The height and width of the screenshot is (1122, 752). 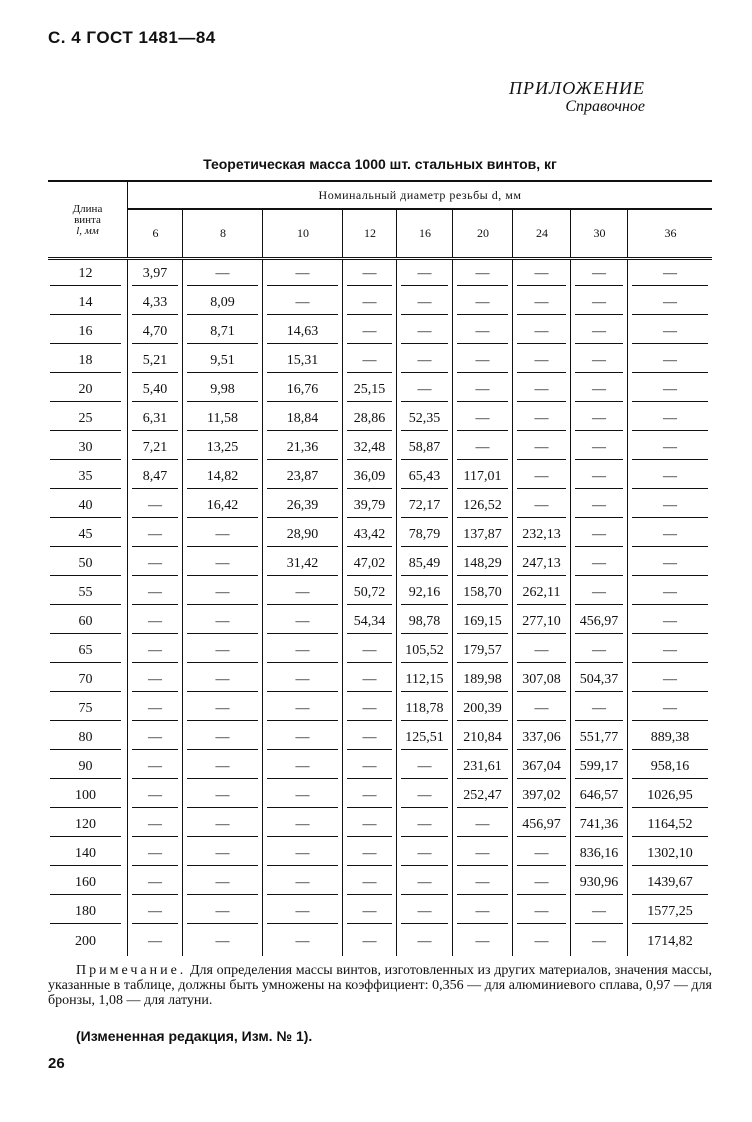 I want to click on cell-value: 31,42, so click(x=302, y=562).